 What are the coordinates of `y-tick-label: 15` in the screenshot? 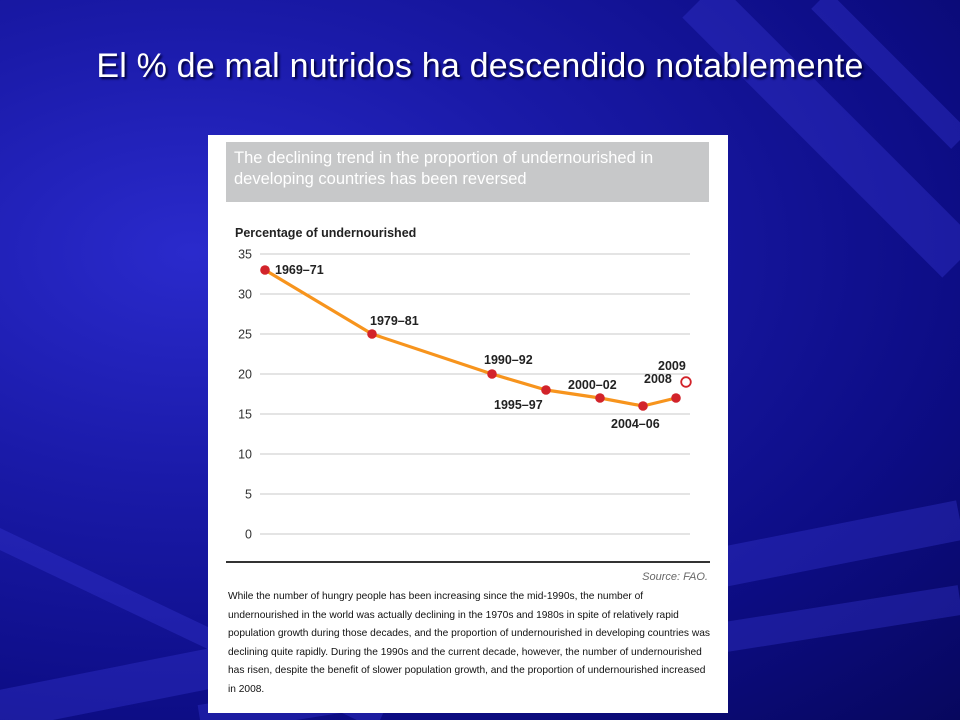 It's located at (245, 415).